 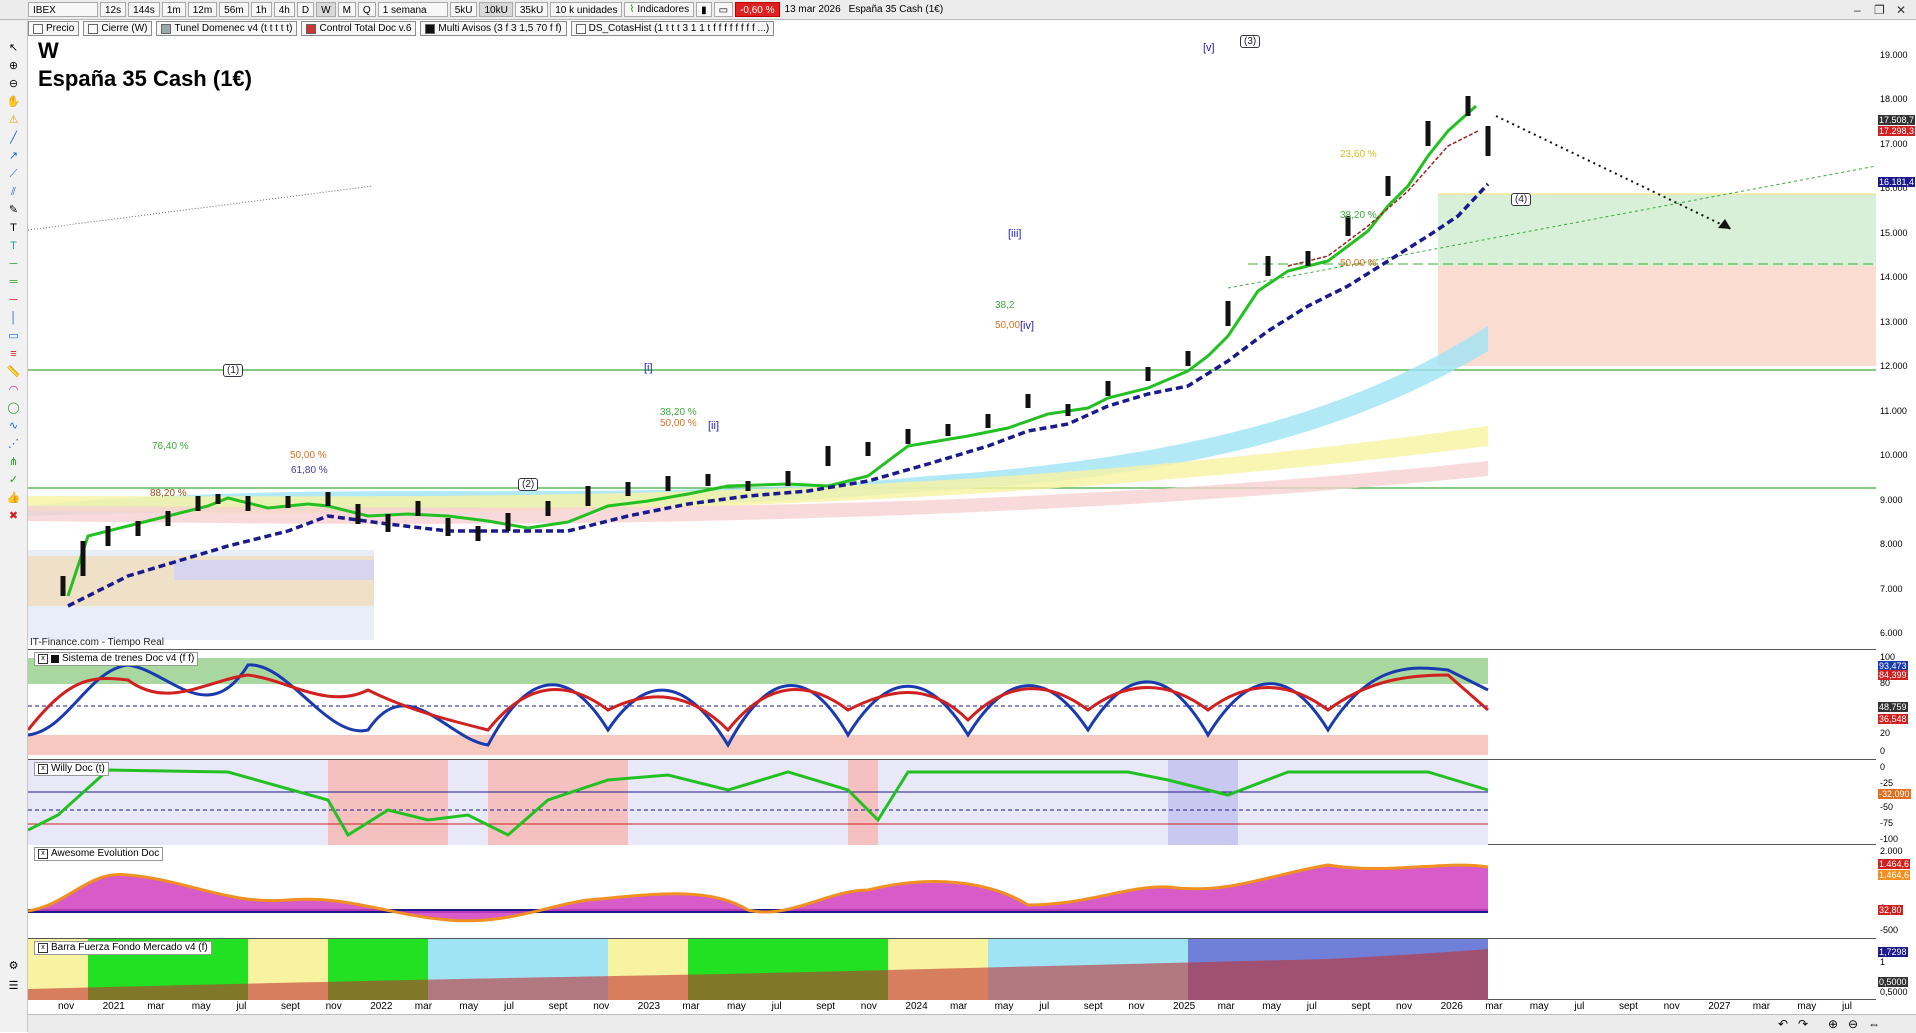 What do you see at coordinates (1887, 823) in the screenshot?
I see `axis-tick: -75` at bounding box center [1887, 823].